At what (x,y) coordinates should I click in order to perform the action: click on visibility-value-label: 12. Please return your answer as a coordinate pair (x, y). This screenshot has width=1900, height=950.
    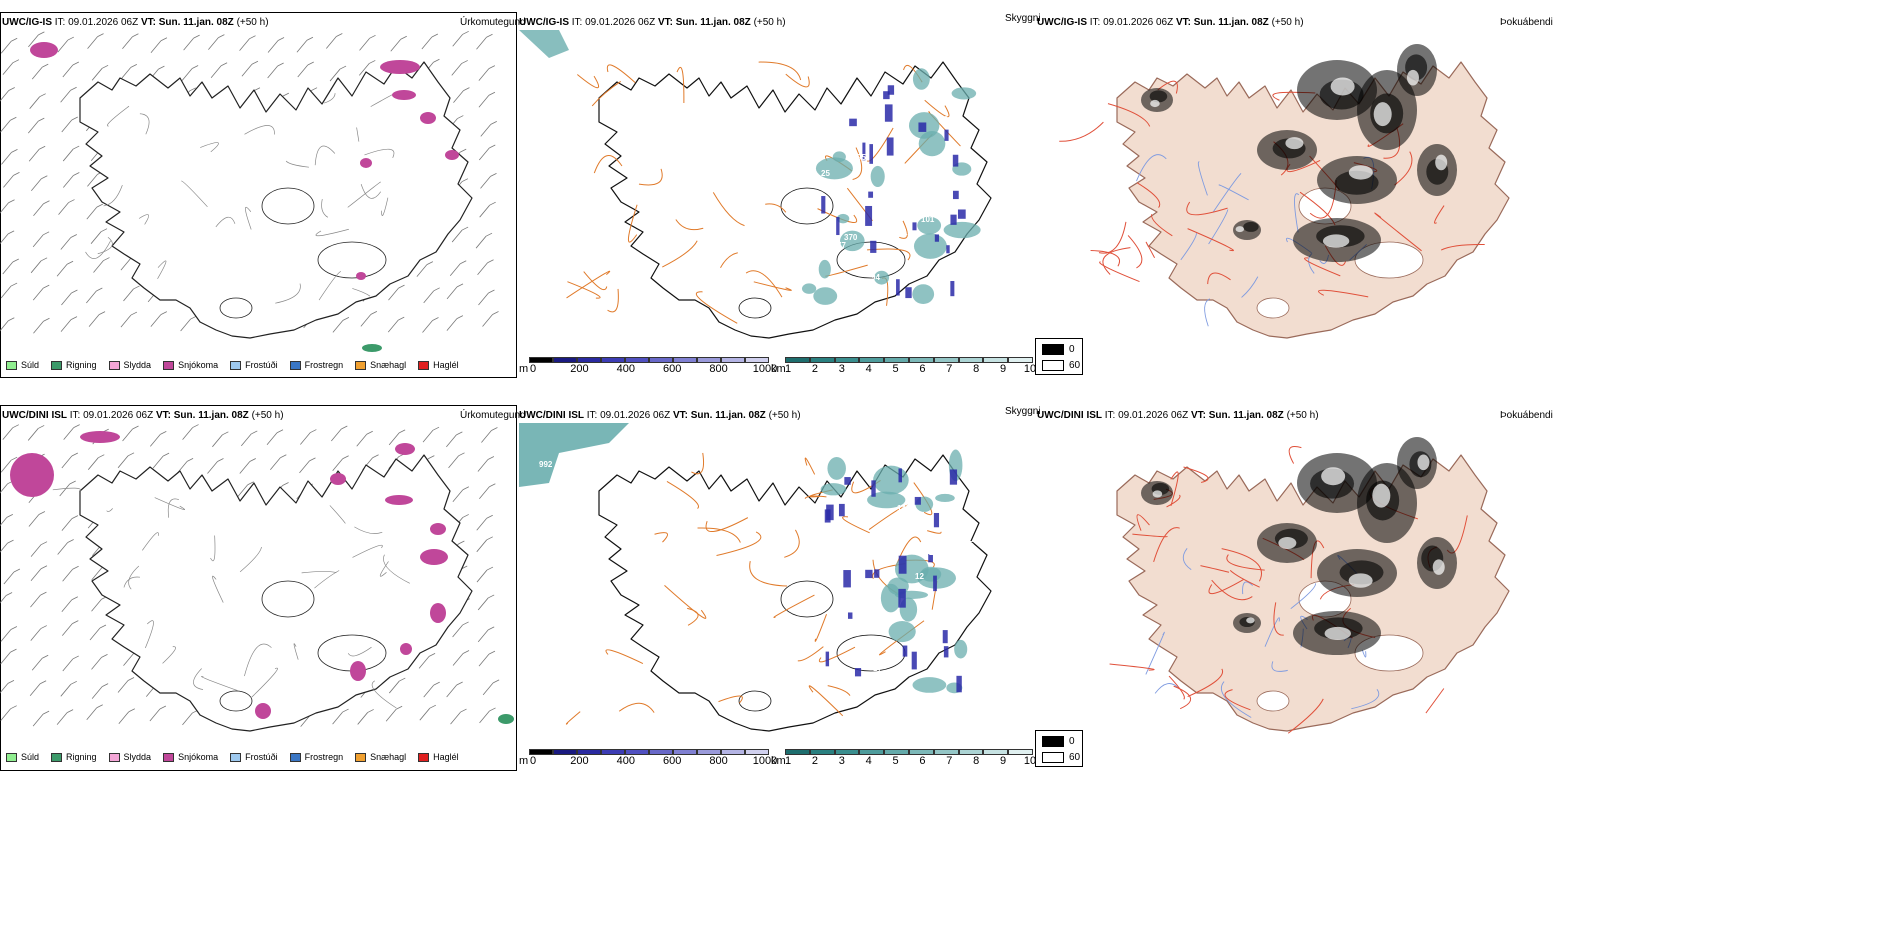
    Looking at the image, I should click on (919, 576).